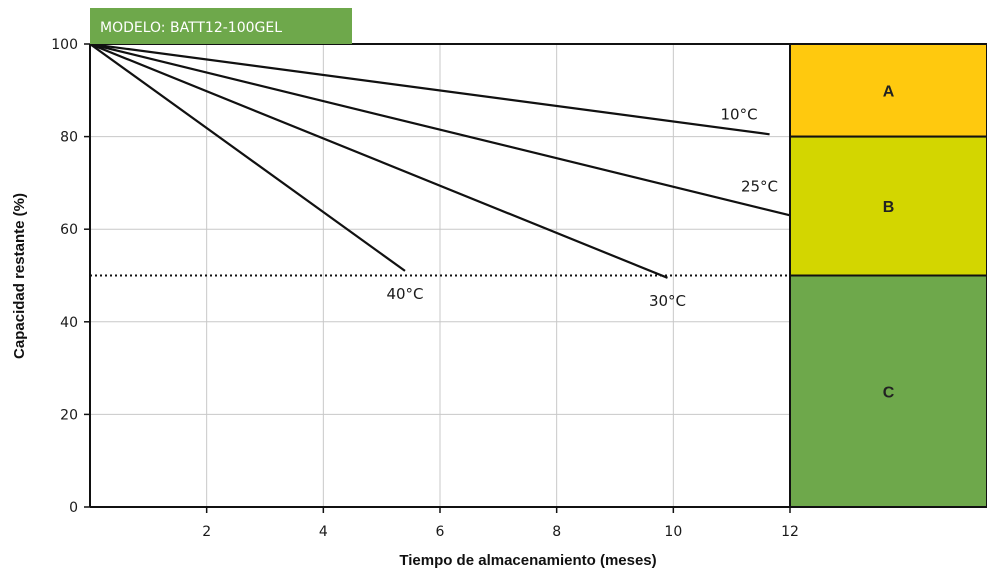 Image resolution: width=987 pixels, height=575 pixels. Describe the element at coordinates (64, 45) in the screenshot. I see `y-tick-label: 100` at that location.